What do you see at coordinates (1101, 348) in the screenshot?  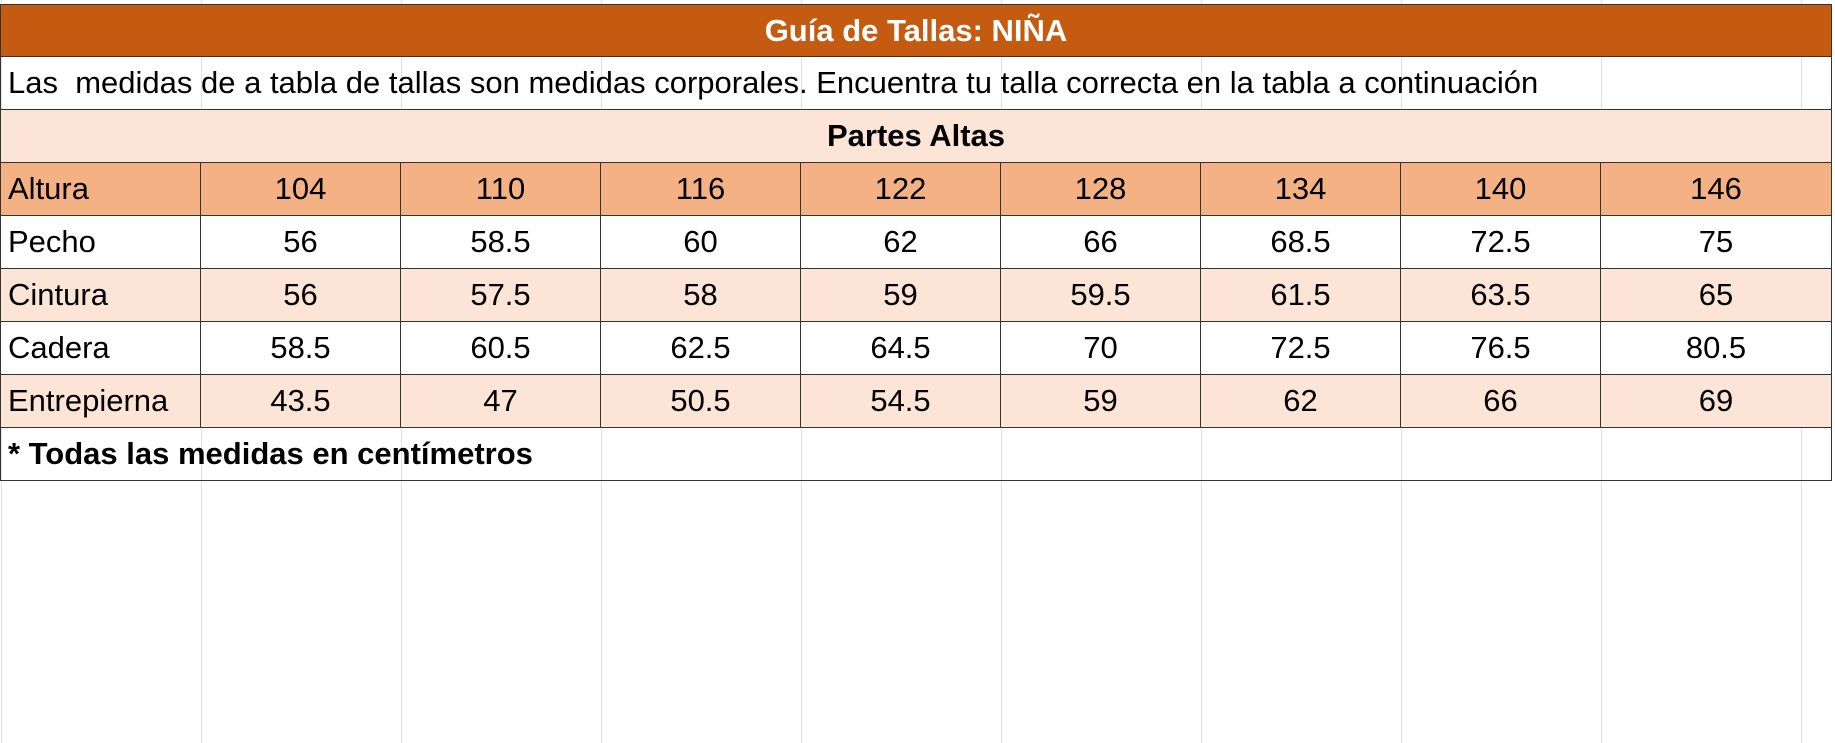 I see `table-cell: 70` at bounding box center [1101, 348].